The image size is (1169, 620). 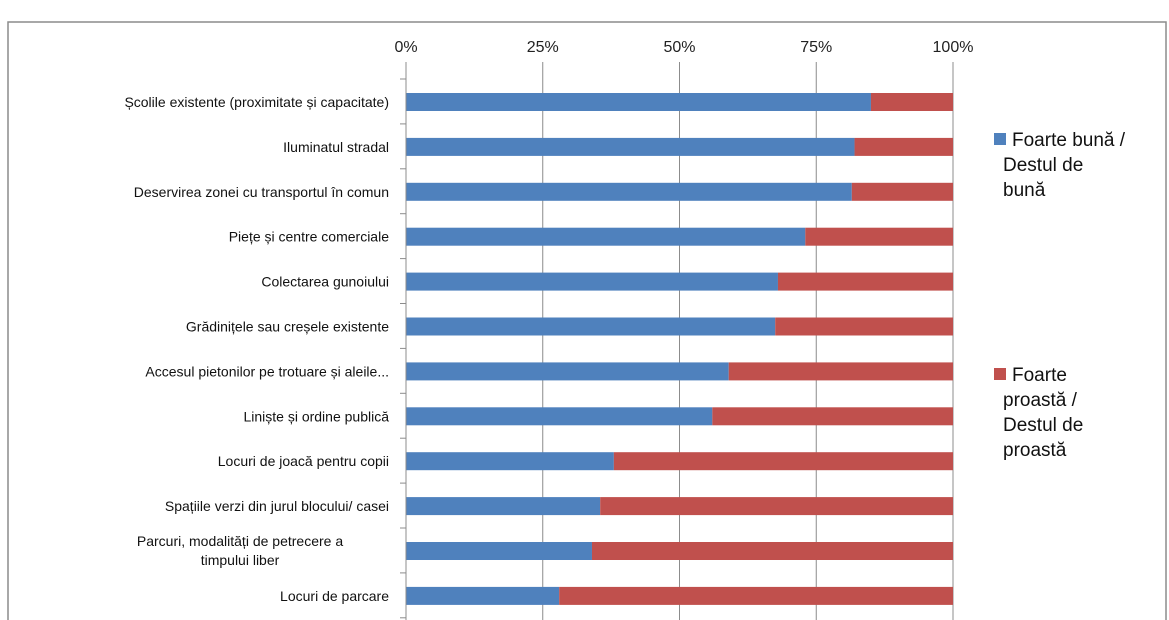 What do you see at coordinates (679, 47) in the screenshot?
I see `x-tick-label: 50%` at bounding box center [679, 47].